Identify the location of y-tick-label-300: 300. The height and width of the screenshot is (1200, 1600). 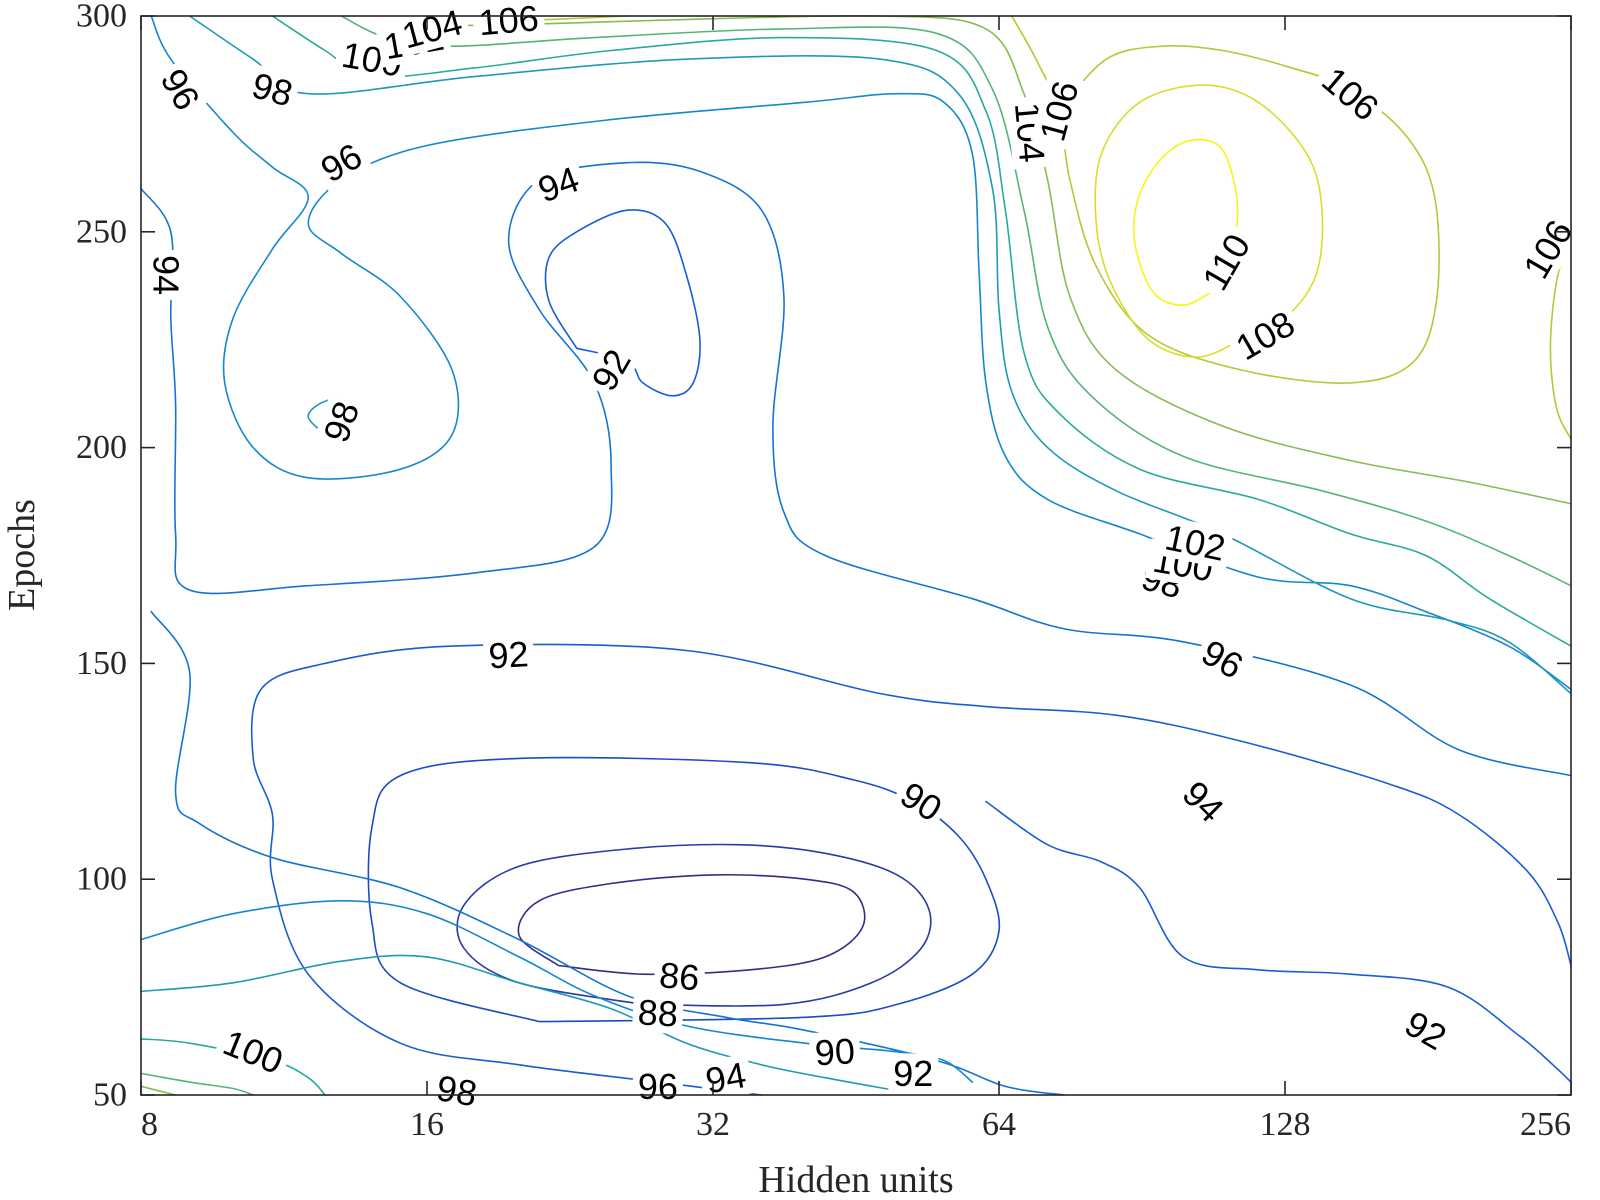
(101, 17).